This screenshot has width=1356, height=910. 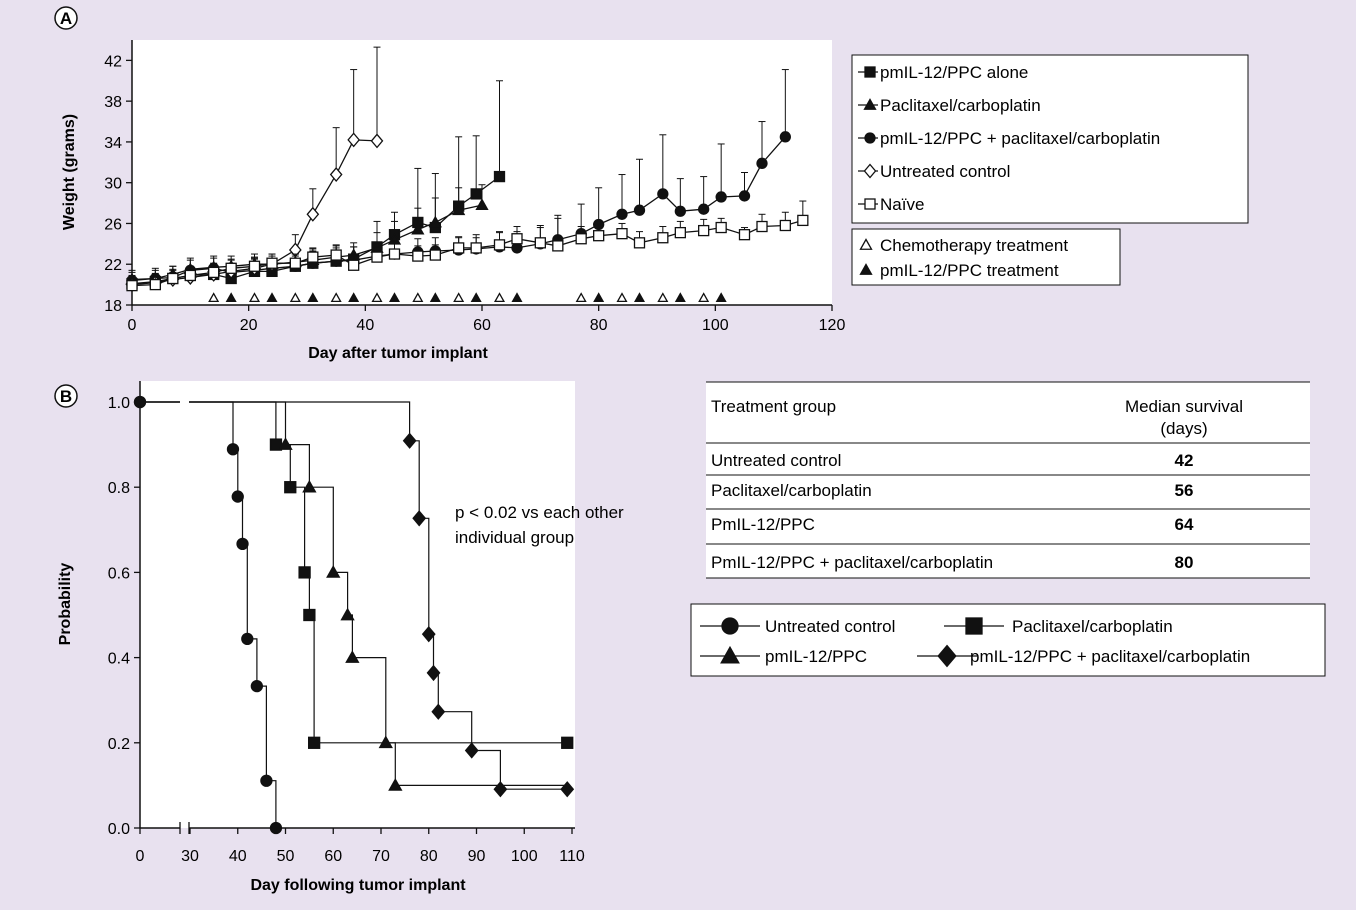 What do you see at coordinates (776, 460) in the screenshot?
I see `table-row-1-group: Untreated control` at bounding box center [776, 460].